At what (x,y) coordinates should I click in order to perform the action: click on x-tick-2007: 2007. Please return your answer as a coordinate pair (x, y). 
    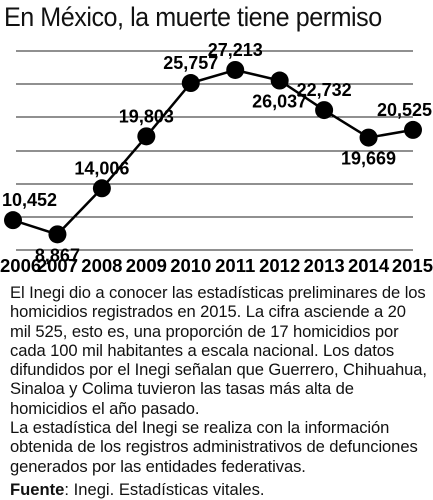
    Looking at the image, I should click on (57, 265).